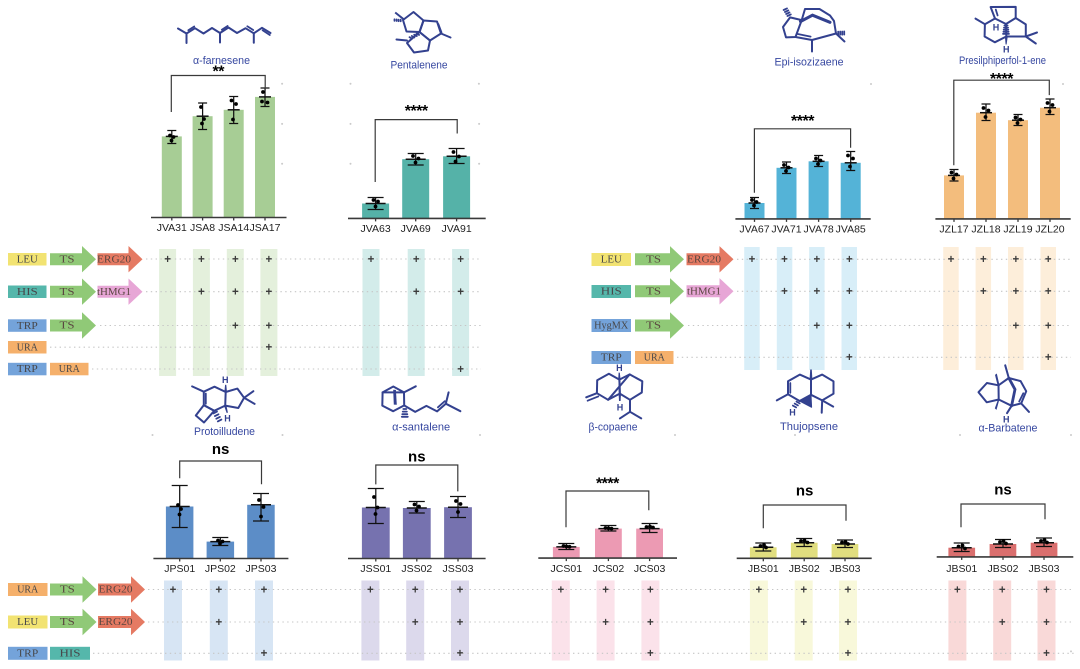  Describe the element at coordinates (179, 569) in the screenshot. I see `svg-text: JPS01` at that location.